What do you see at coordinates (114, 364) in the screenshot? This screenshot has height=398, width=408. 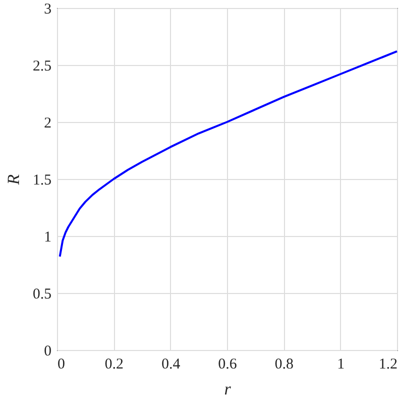 I see `x-tick-label: 0.2` at bounding box center [114, 364].